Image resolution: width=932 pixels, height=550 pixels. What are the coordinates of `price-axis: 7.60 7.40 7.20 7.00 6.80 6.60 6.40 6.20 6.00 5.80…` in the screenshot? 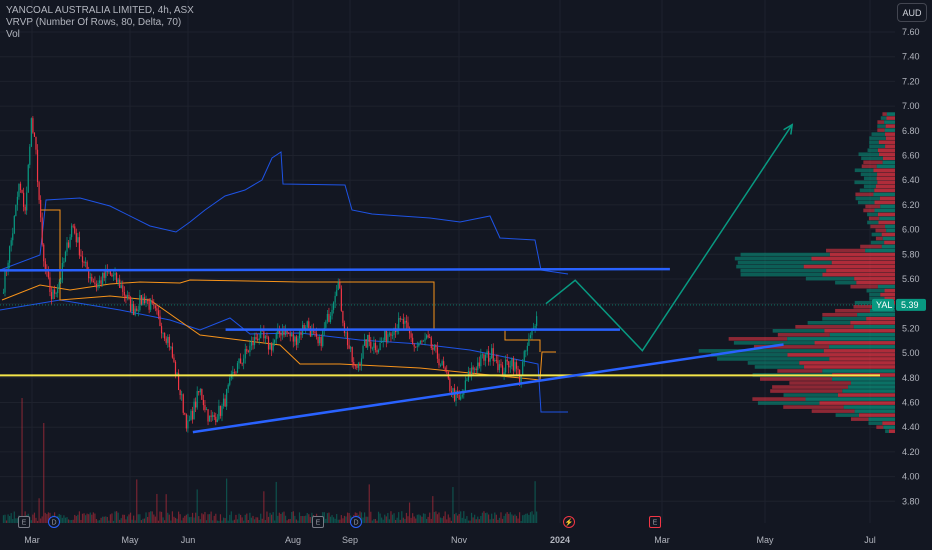 It's located at (899, 266).